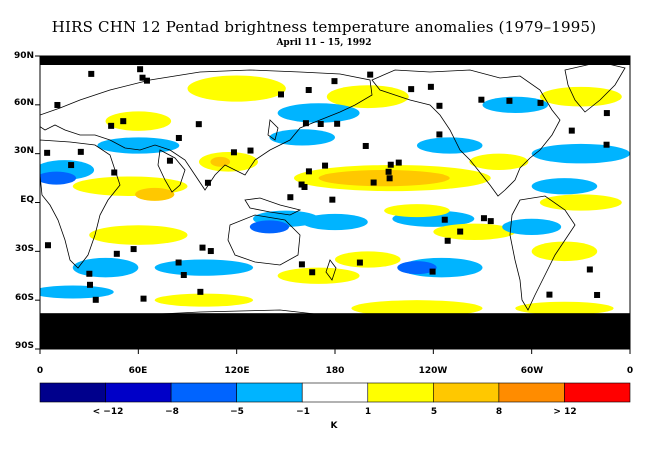  What do you see at coordinates (324, 43) in the screenshot?
I see `map-subtitle: April 11 – 15, 1992` at bounding box center [324, 43].